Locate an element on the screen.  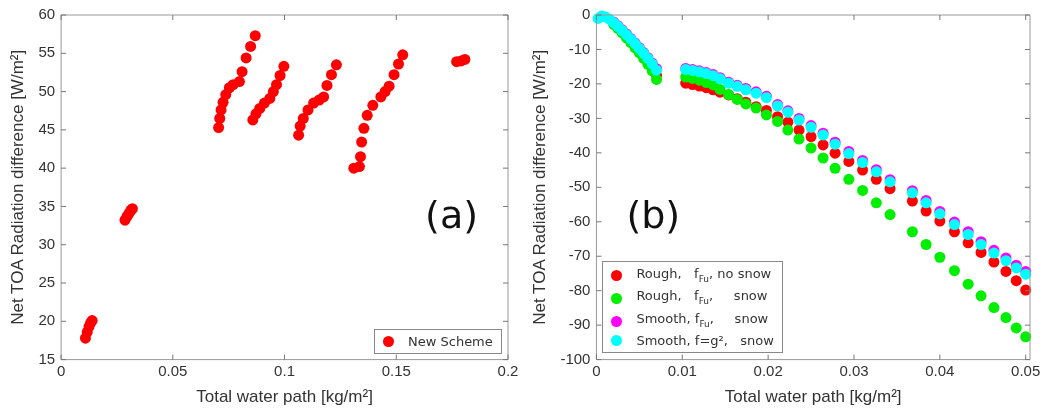
y-tick-label: -80 is located at coordinates (579, 289).